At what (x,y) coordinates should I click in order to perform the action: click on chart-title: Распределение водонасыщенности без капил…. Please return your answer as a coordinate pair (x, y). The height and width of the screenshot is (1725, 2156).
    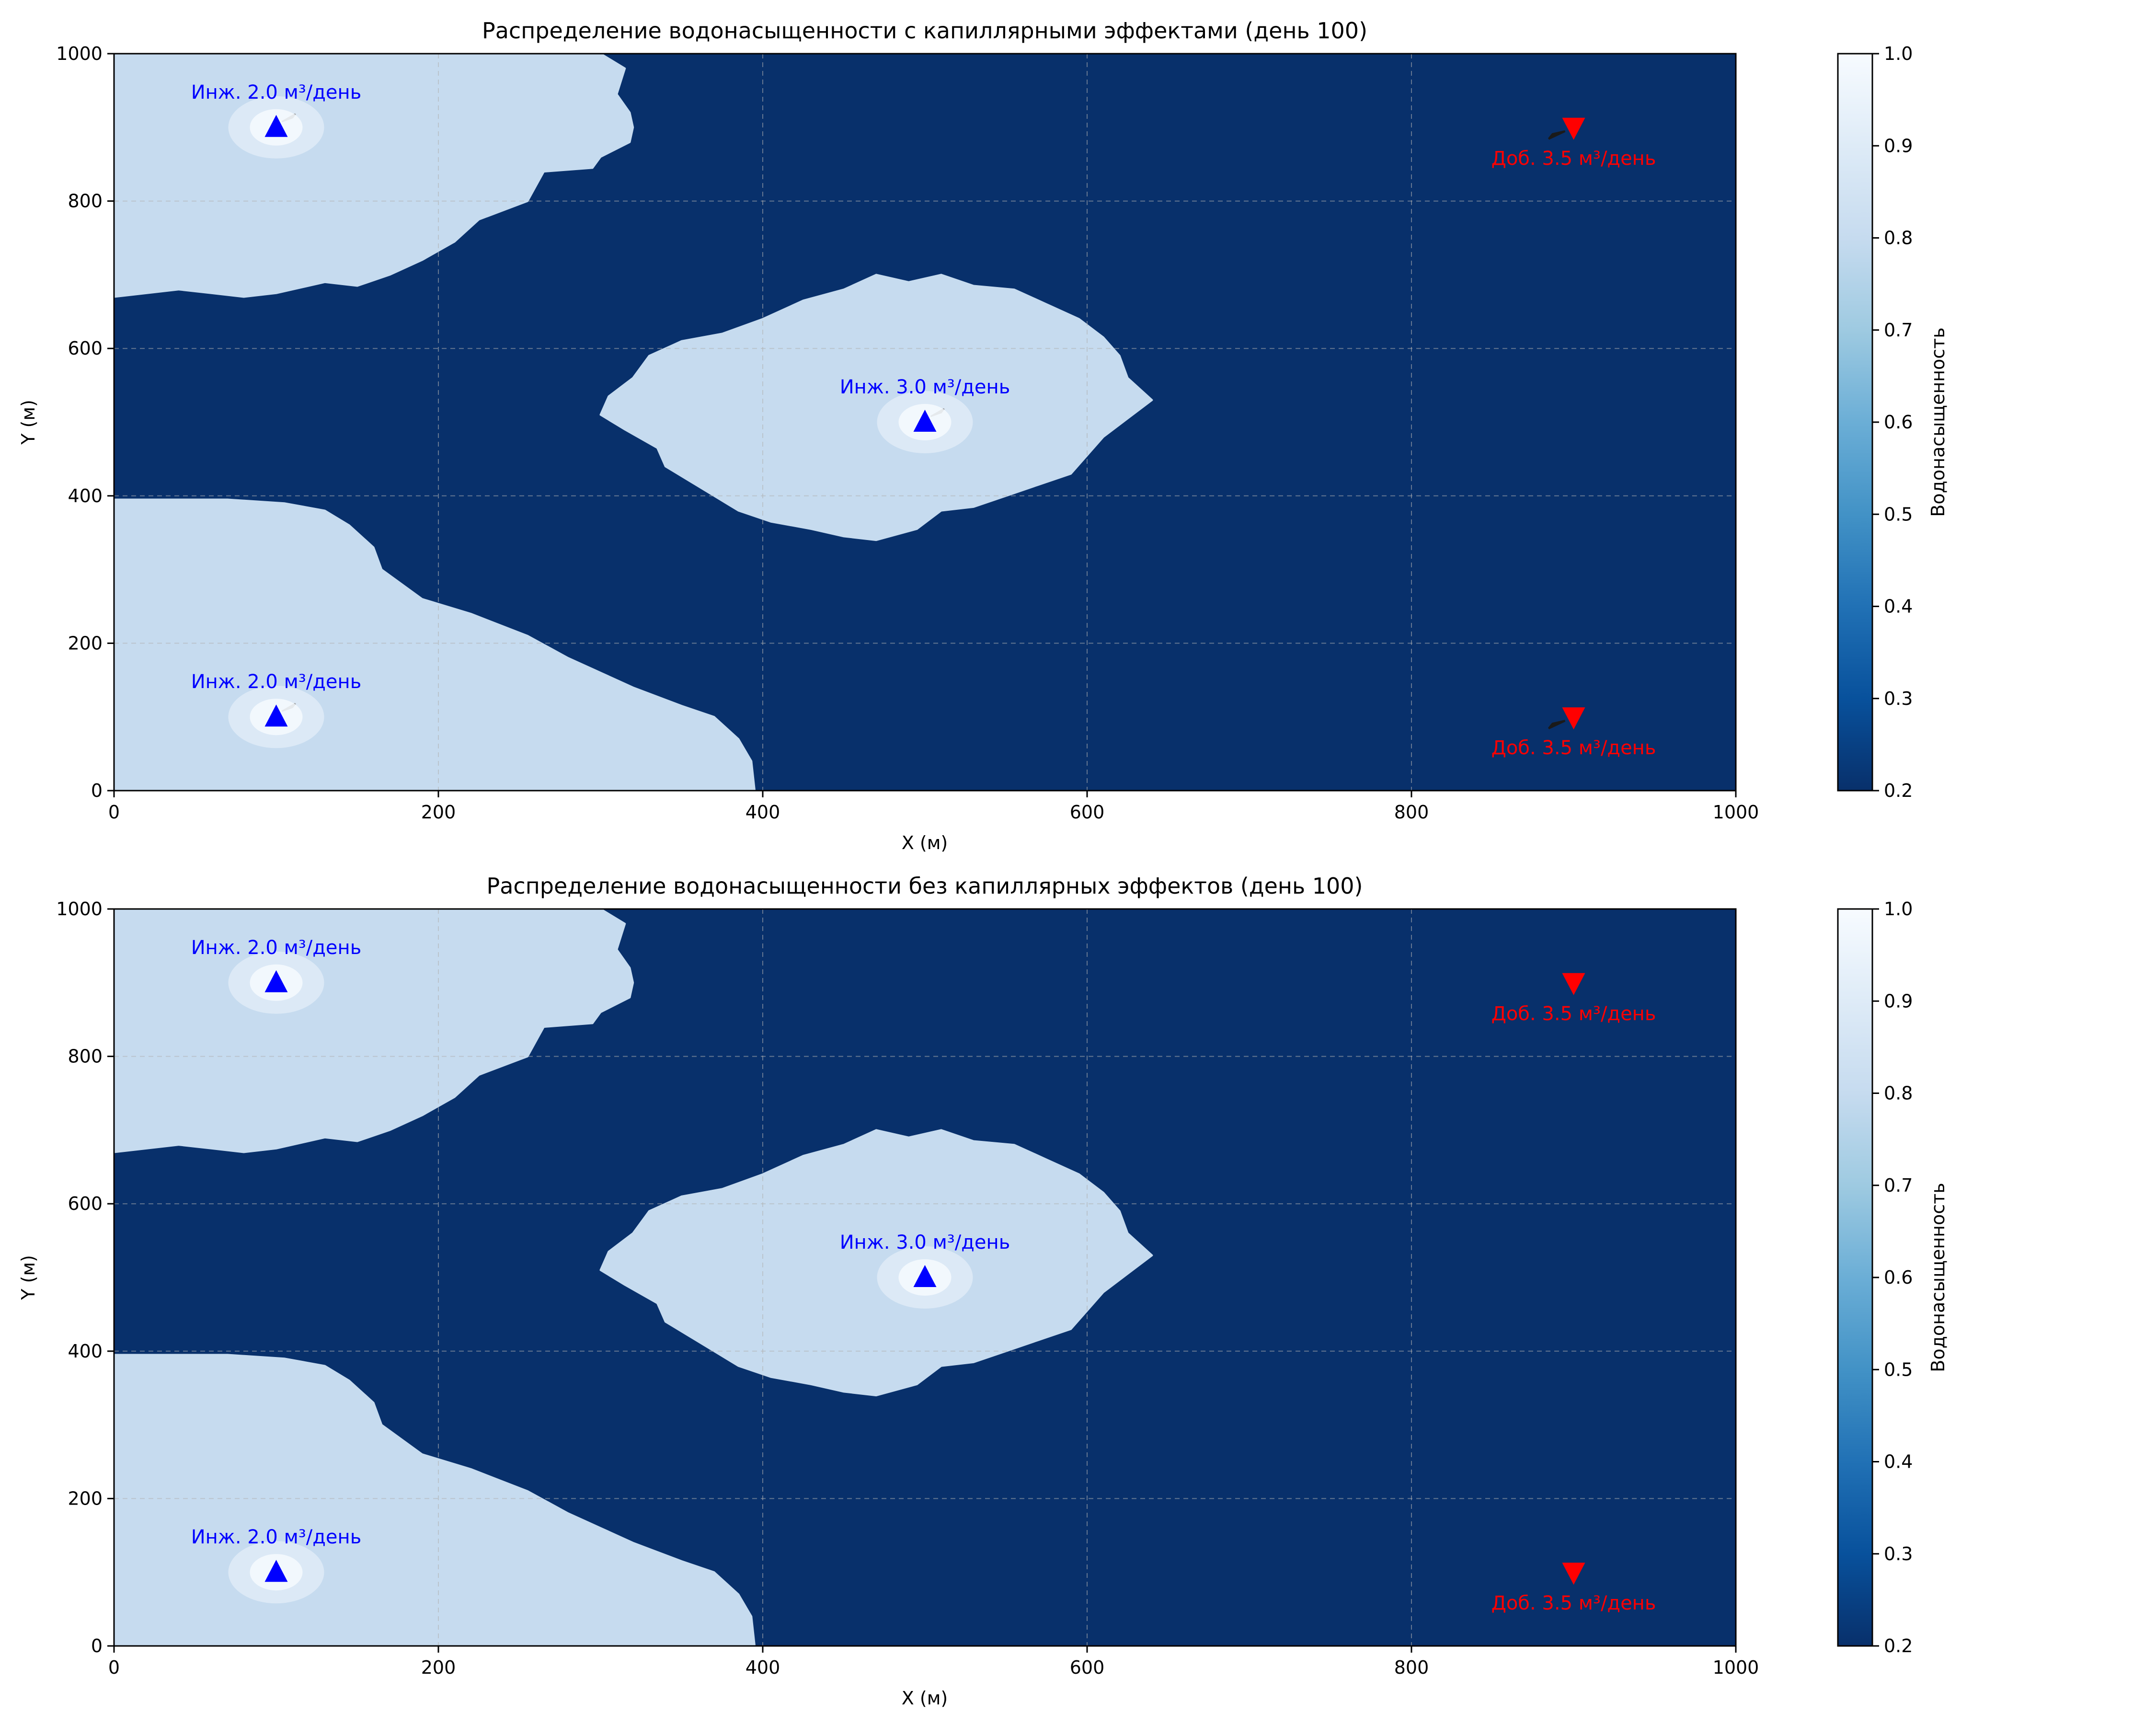
    Looking at the image, I should click on (925, 886).